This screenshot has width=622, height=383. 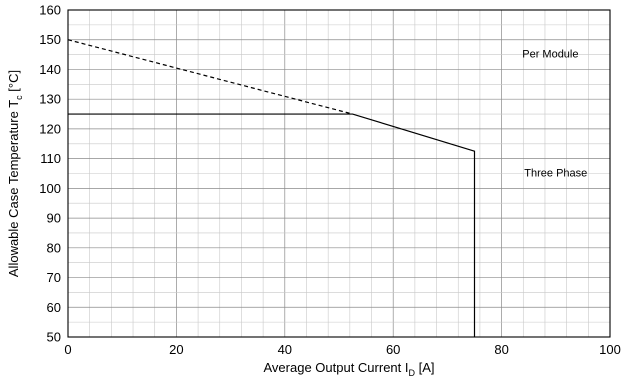 I want to click on chart-annotation: Per Module, so click(x=550, y=55).